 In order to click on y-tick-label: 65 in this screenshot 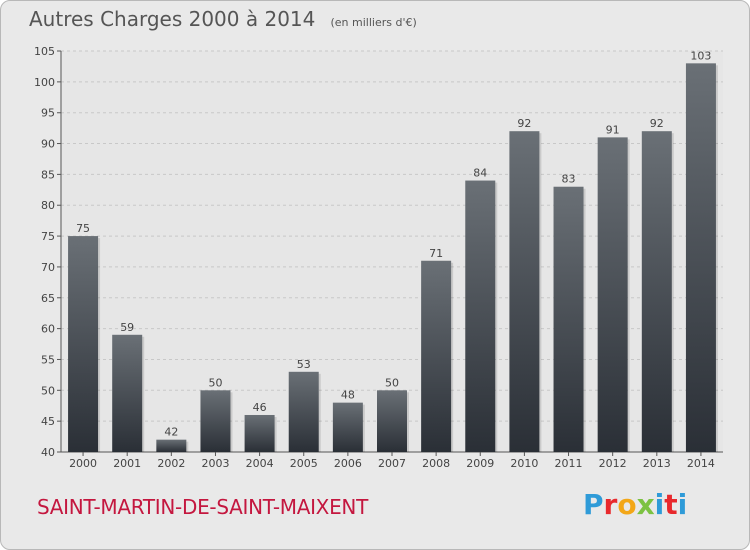, I will do `click(48, 298)`.